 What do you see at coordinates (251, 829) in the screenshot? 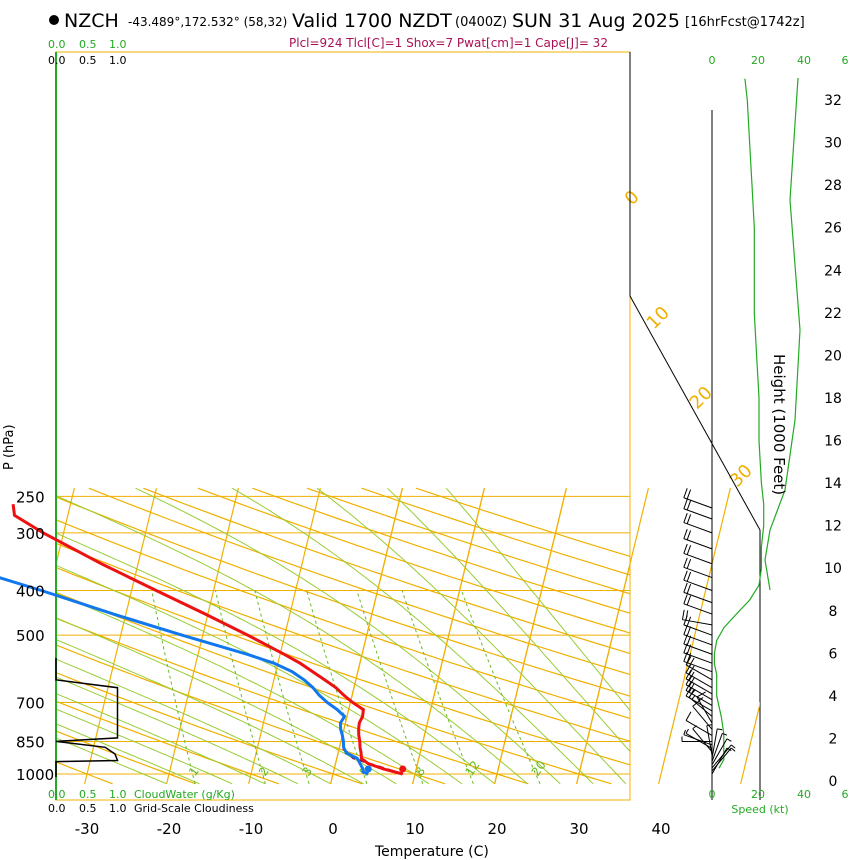
I see `temp-tick--10: -10` at bounding box center [251, 829].